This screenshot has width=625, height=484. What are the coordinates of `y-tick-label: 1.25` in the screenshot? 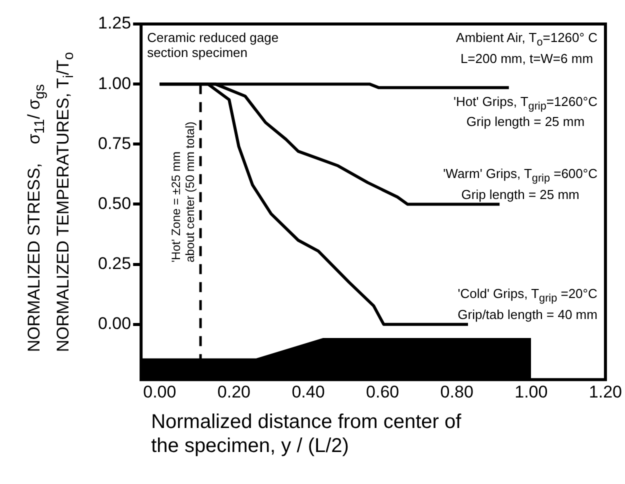 It's located at (115, 23).